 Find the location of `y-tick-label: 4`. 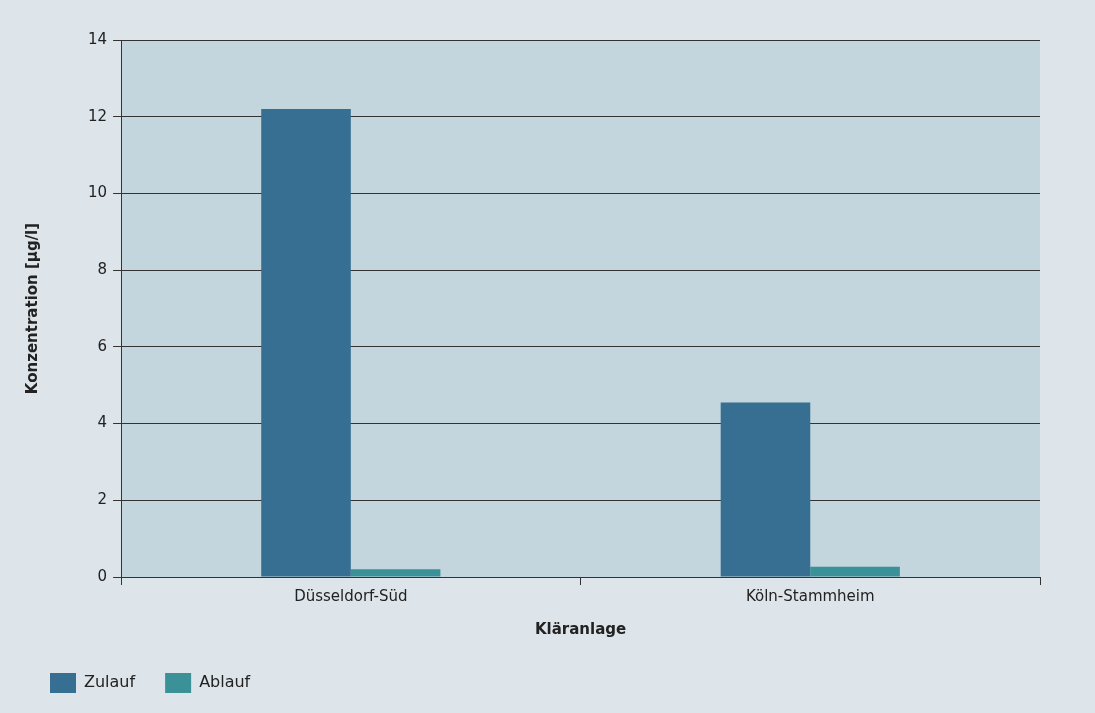

y-tick-label: 4 is located at coordinates (102, 422).